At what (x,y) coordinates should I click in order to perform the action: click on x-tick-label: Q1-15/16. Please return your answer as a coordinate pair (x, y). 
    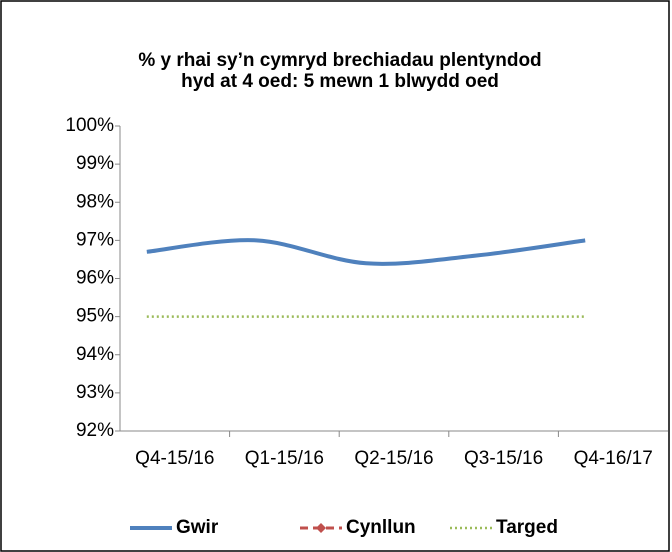
    Looking at the image, I should click on (284, 458).